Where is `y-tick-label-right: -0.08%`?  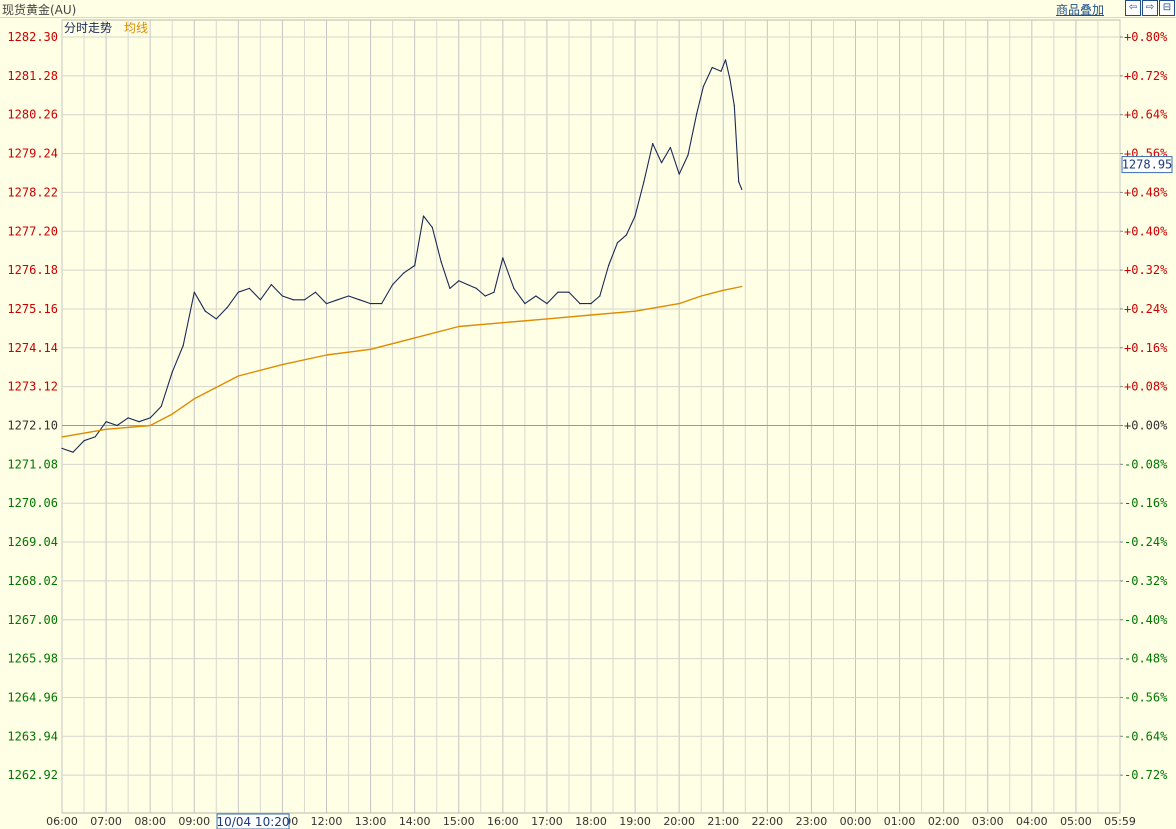 y-tick-label-right: -0.08% is located at coordinates (1146, 464).